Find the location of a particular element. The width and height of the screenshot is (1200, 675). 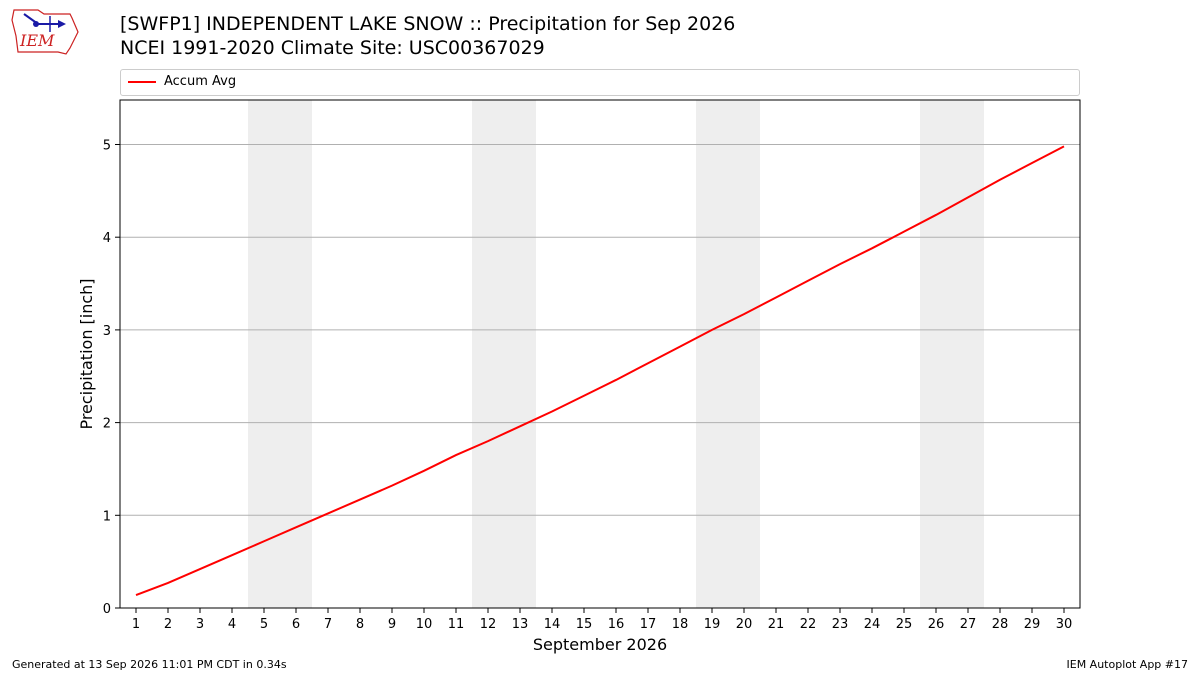

x-tick-label-19: 19 is located at coordinates (712, 624).